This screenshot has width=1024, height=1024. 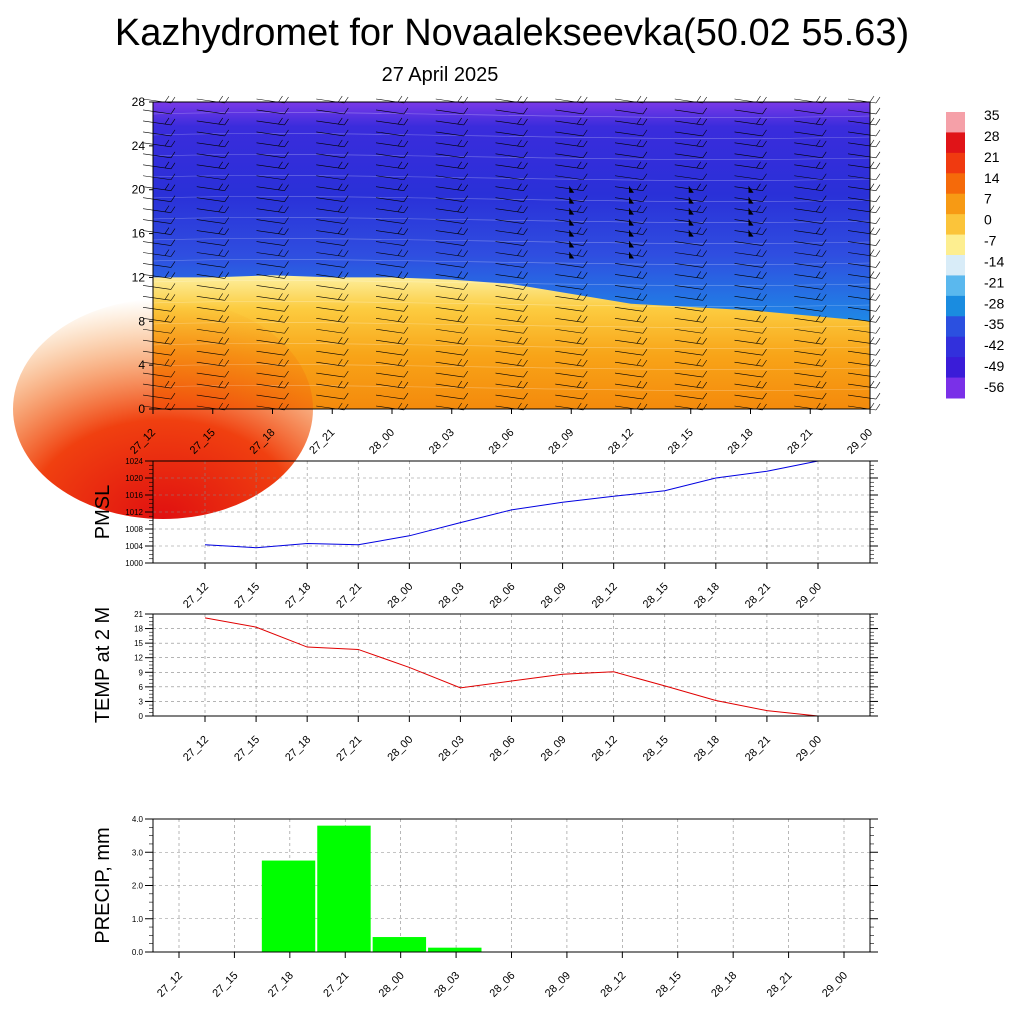 What do you see at coordinates (141, 365) in the screenshot?
I see `y-tick-label: 4` at bounding box center [141, 365].